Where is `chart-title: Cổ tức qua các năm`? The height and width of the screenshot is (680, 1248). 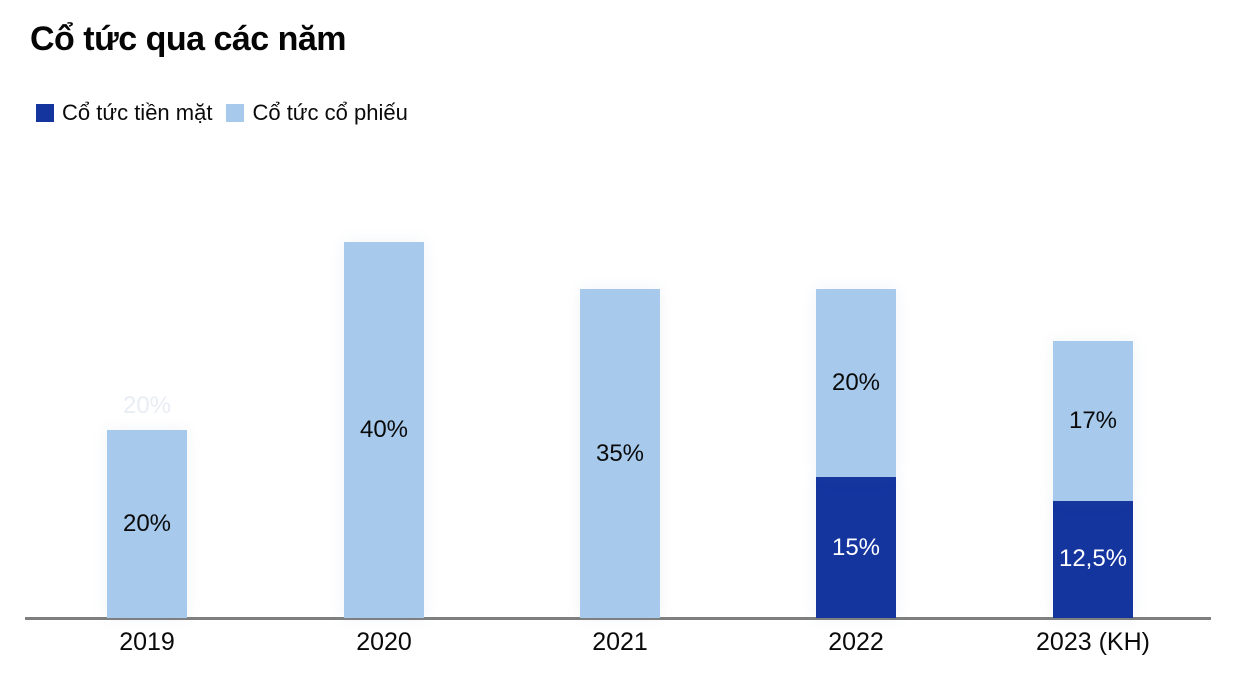
chart-title: Cổ tức qua các năm is located at coordinates (188, 39).